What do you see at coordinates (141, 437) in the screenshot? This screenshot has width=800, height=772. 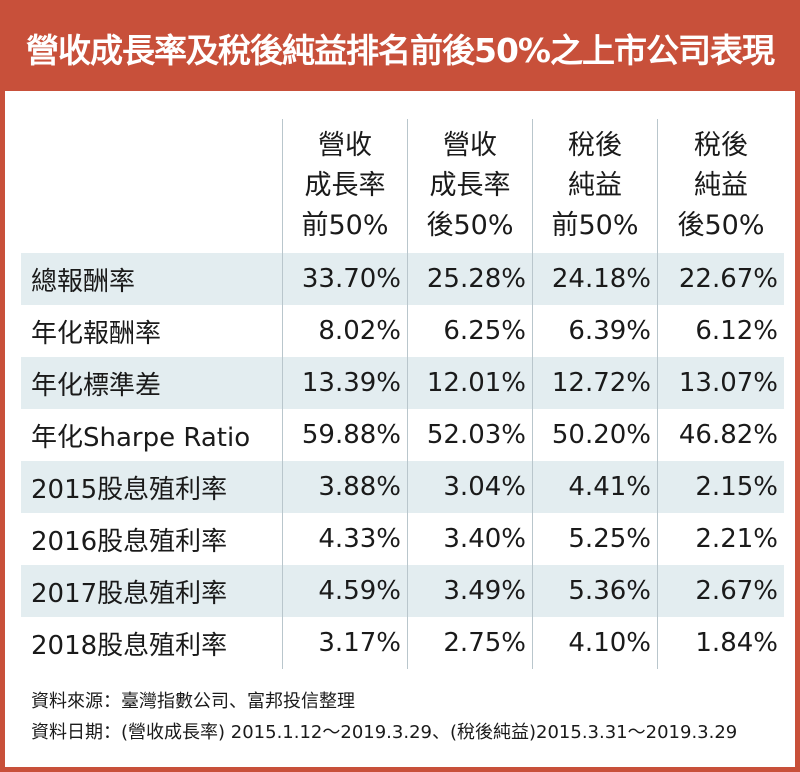 I see `row-label: 年化Sharpe Ratio` at bounding box center [141, 437].